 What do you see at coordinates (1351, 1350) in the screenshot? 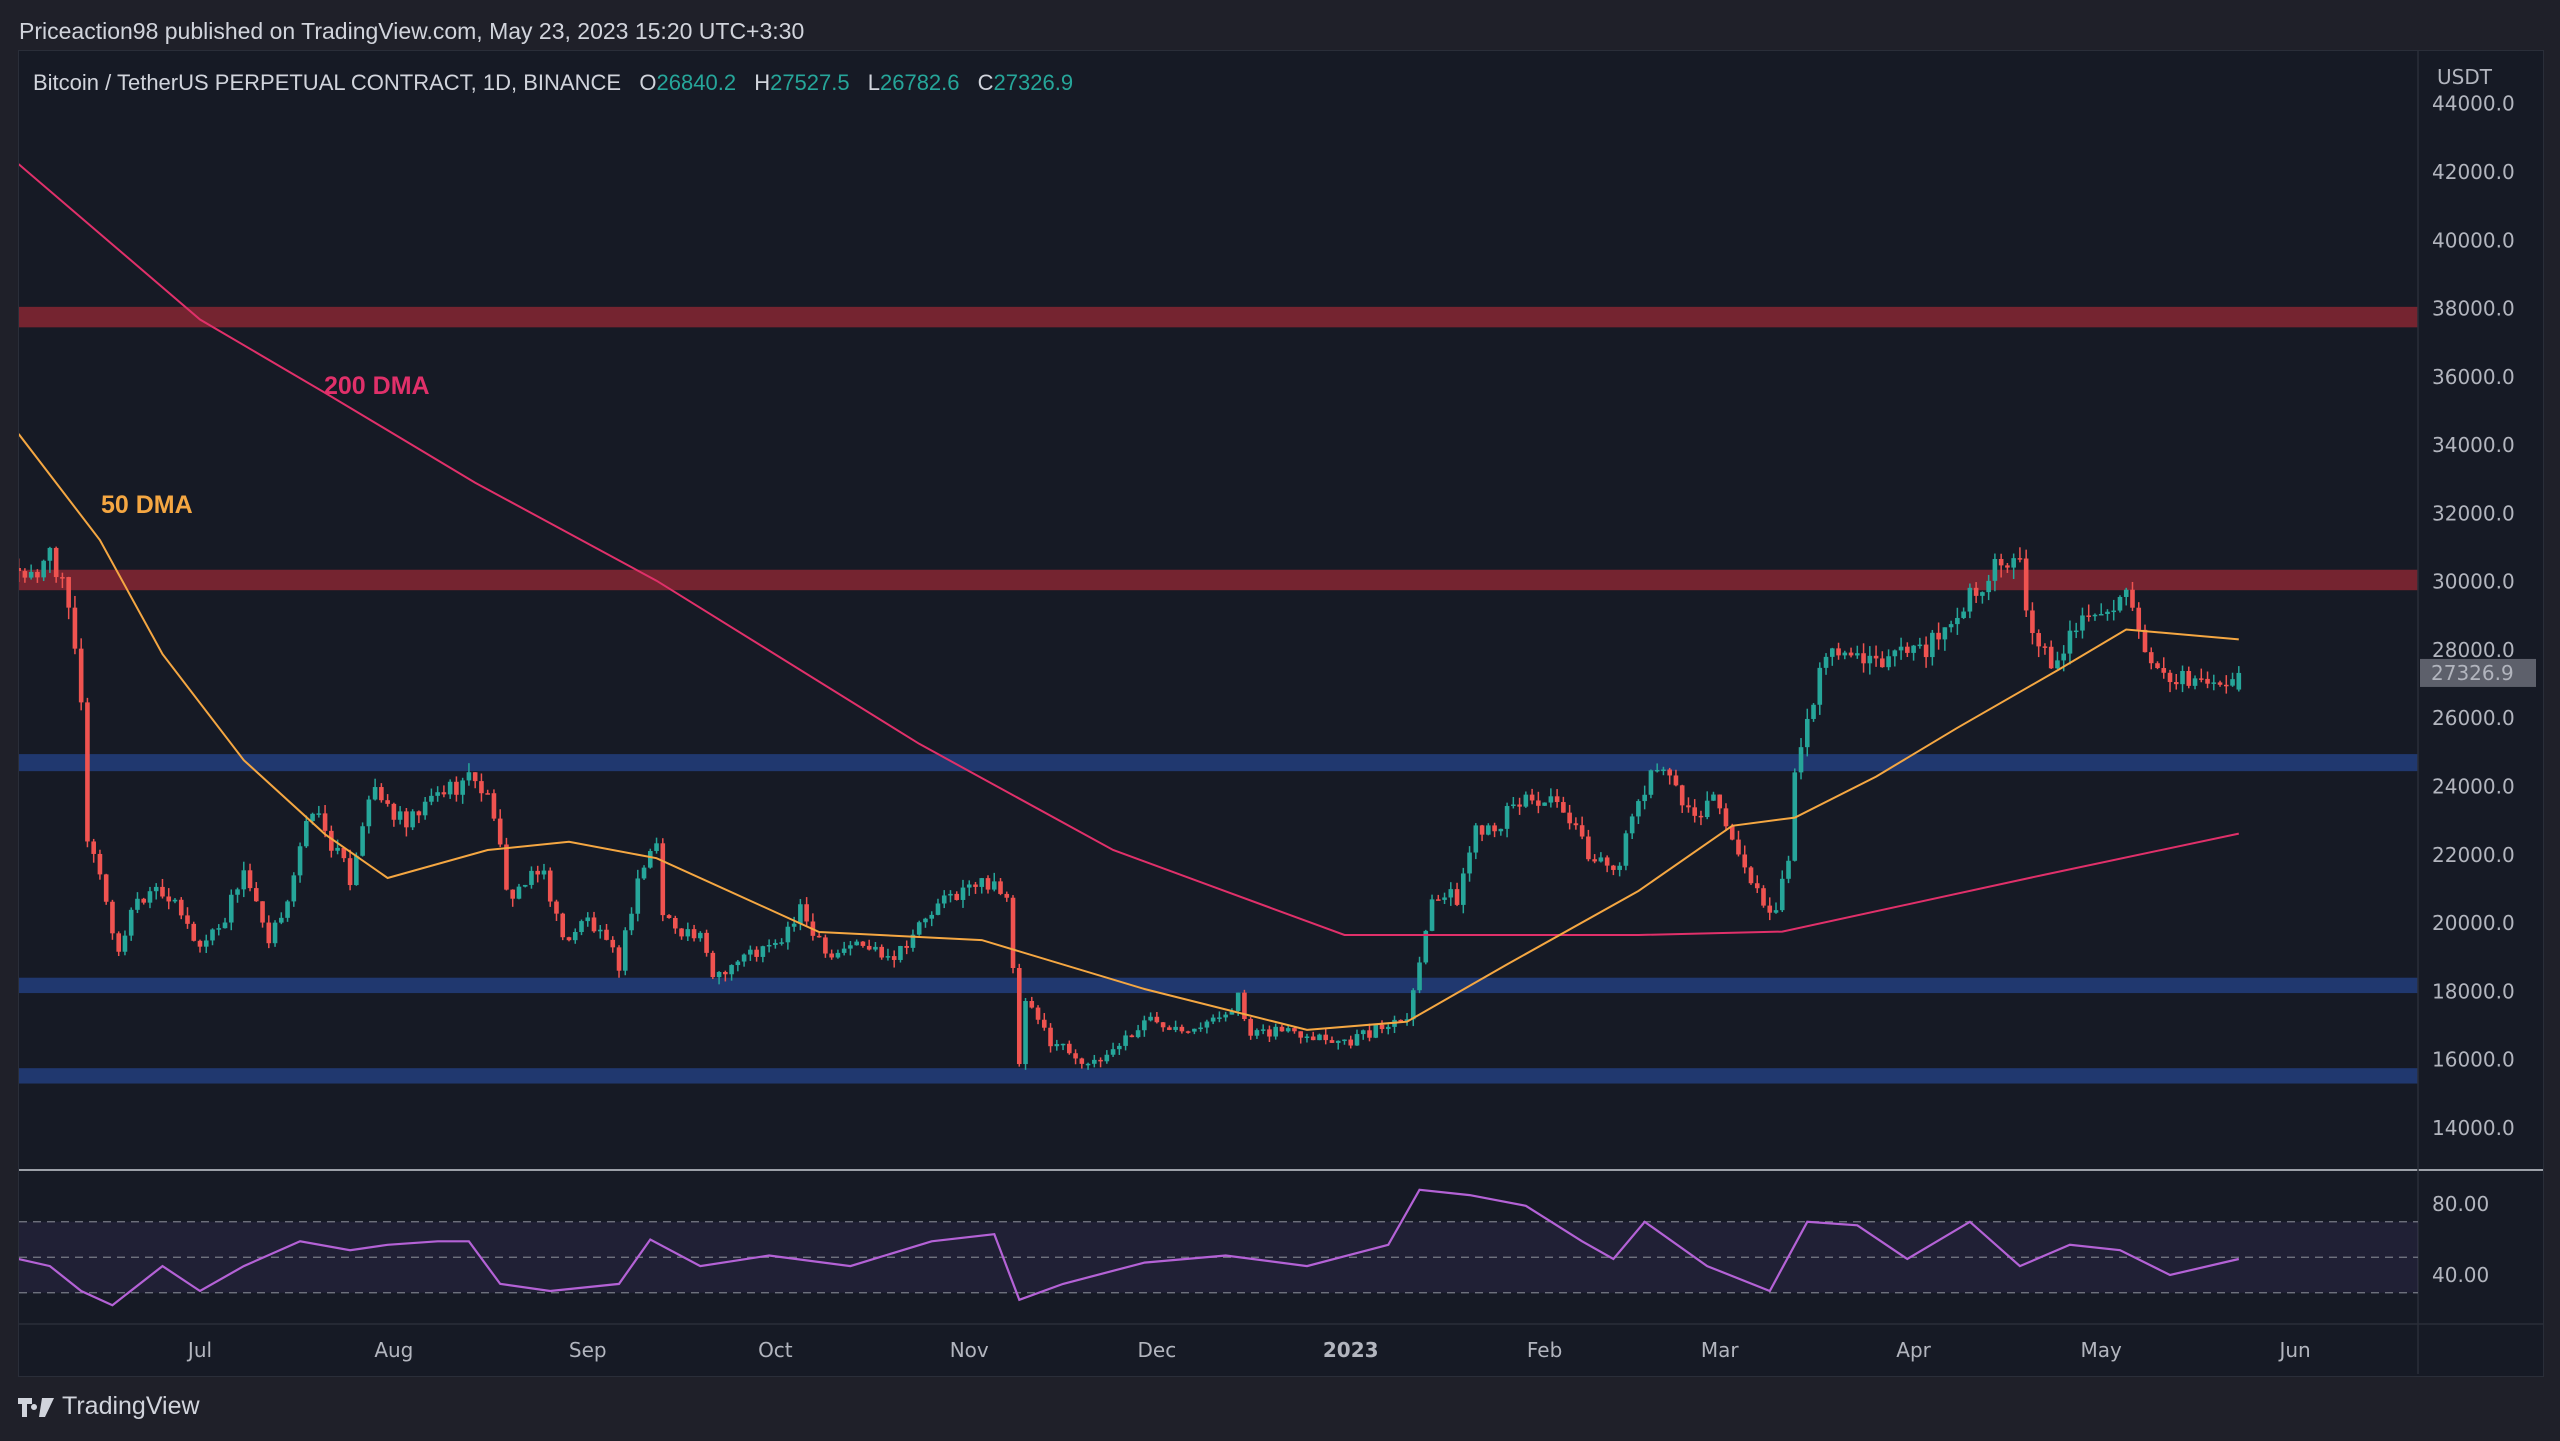
I see `time-tick-label: 2023` at bounding box center [1351, 1350].